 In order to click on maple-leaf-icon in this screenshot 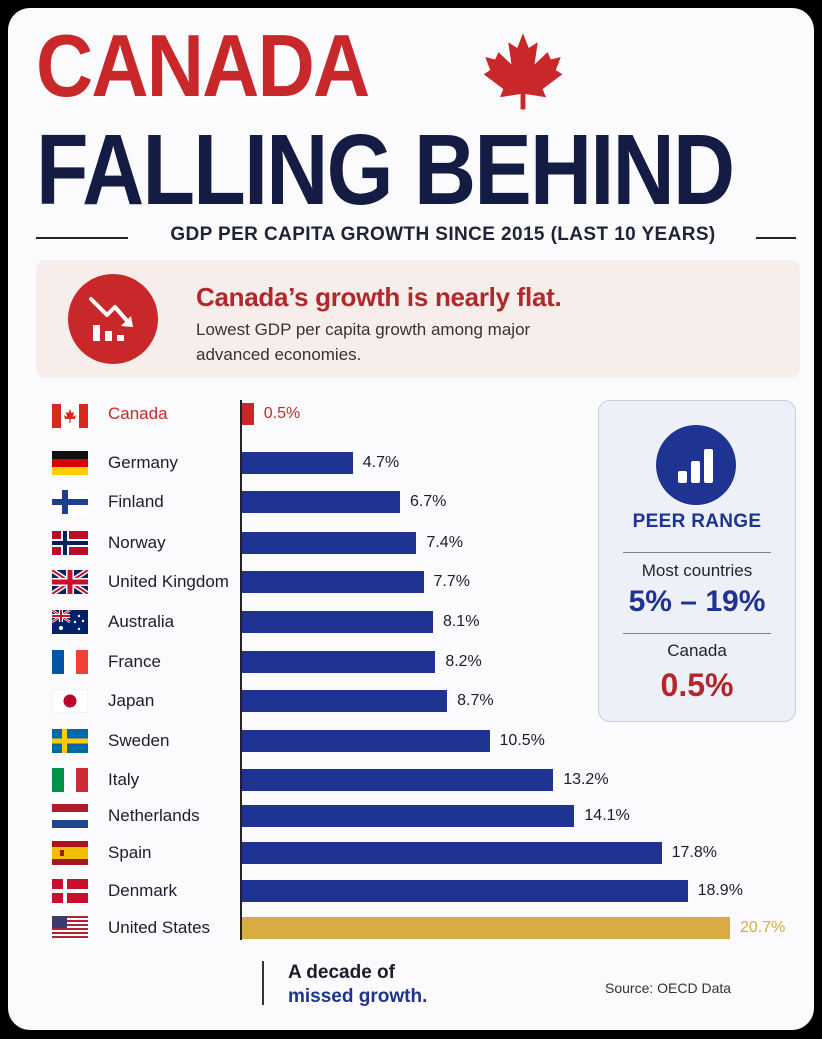, I will do `click(523, 71)`.